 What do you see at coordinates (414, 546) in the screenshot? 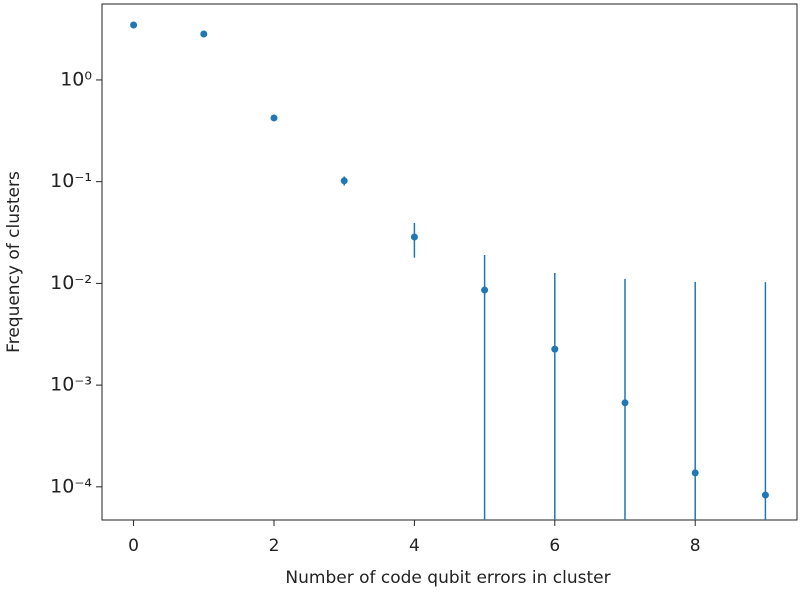
I see `x-tick-label: 4` at bounding box center [414, 546].